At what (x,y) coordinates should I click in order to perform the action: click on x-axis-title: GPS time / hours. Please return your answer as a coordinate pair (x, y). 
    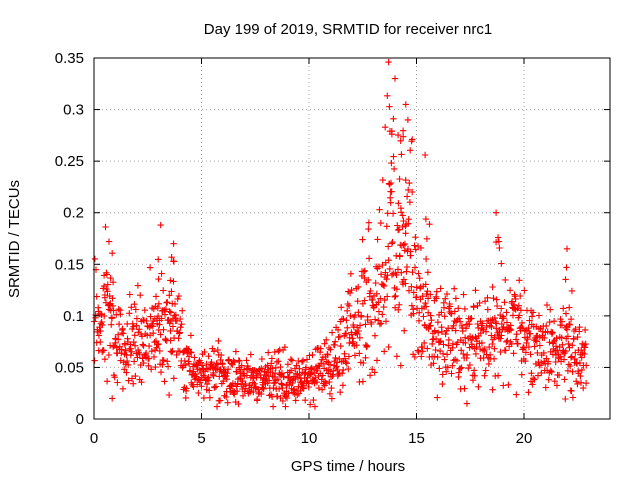
    Looking at the image, I should click on (348, 466).